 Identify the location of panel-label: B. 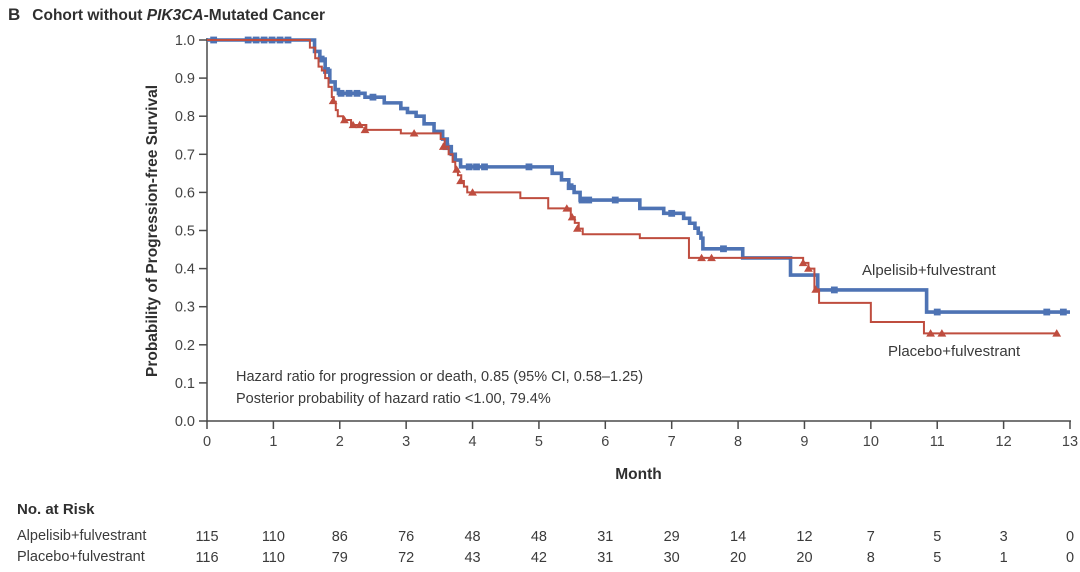
(14, 14).